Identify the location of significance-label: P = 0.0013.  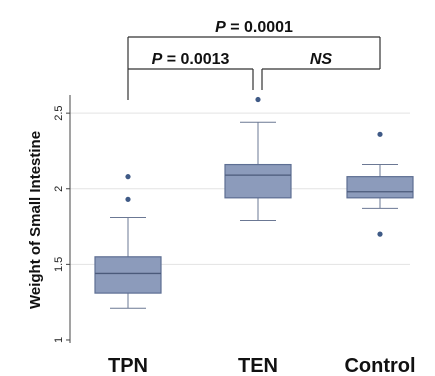
(191, 59).